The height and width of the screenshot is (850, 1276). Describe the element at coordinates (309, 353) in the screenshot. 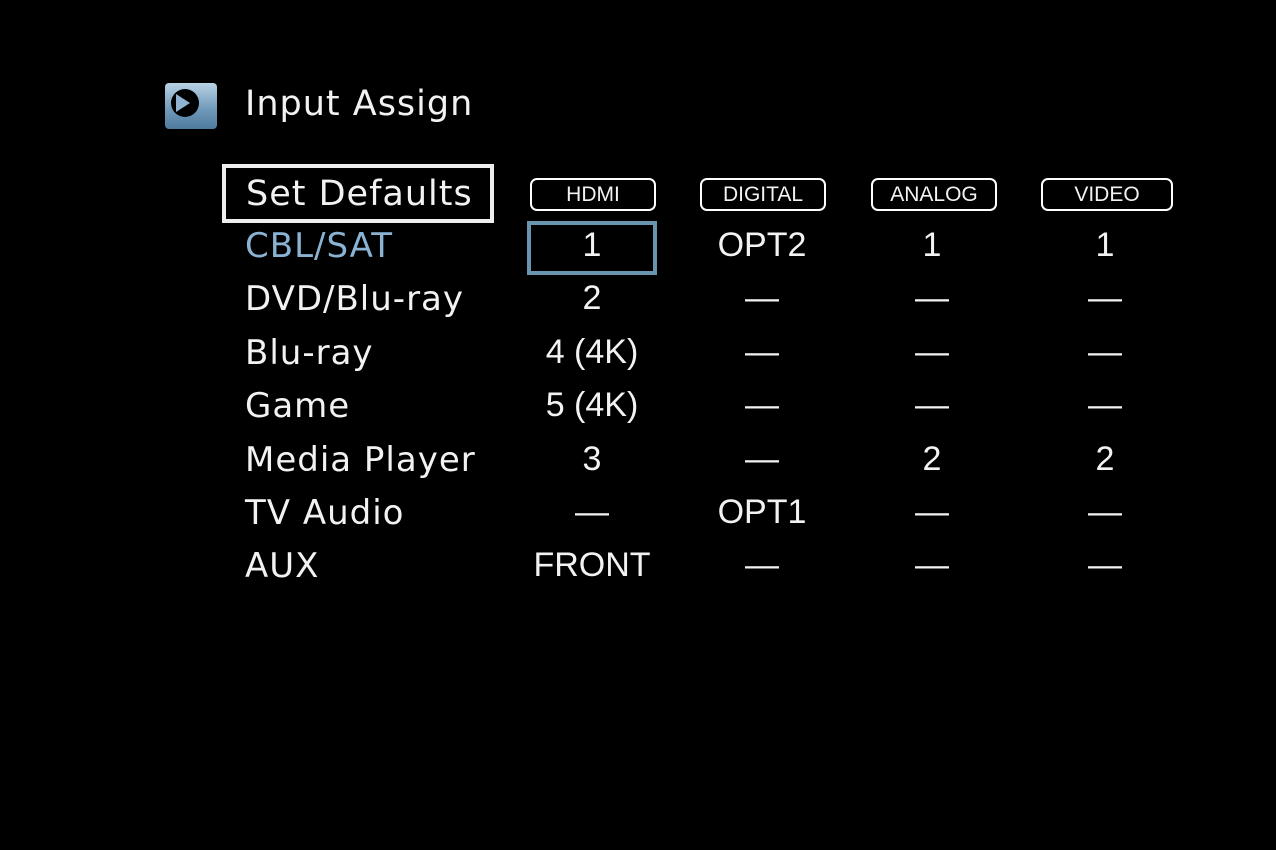

I see `row-label: Blu-ray` at that location.